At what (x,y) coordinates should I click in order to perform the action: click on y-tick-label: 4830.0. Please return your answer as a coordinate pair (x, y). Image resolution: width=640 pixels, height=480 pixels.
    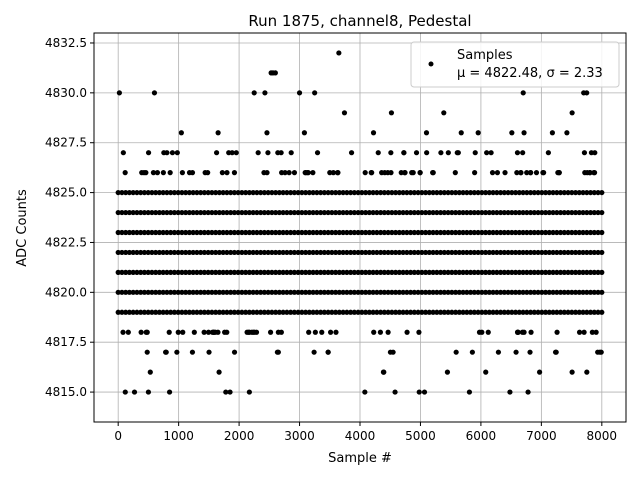
    Looking at the image, I should click on (66, 93).